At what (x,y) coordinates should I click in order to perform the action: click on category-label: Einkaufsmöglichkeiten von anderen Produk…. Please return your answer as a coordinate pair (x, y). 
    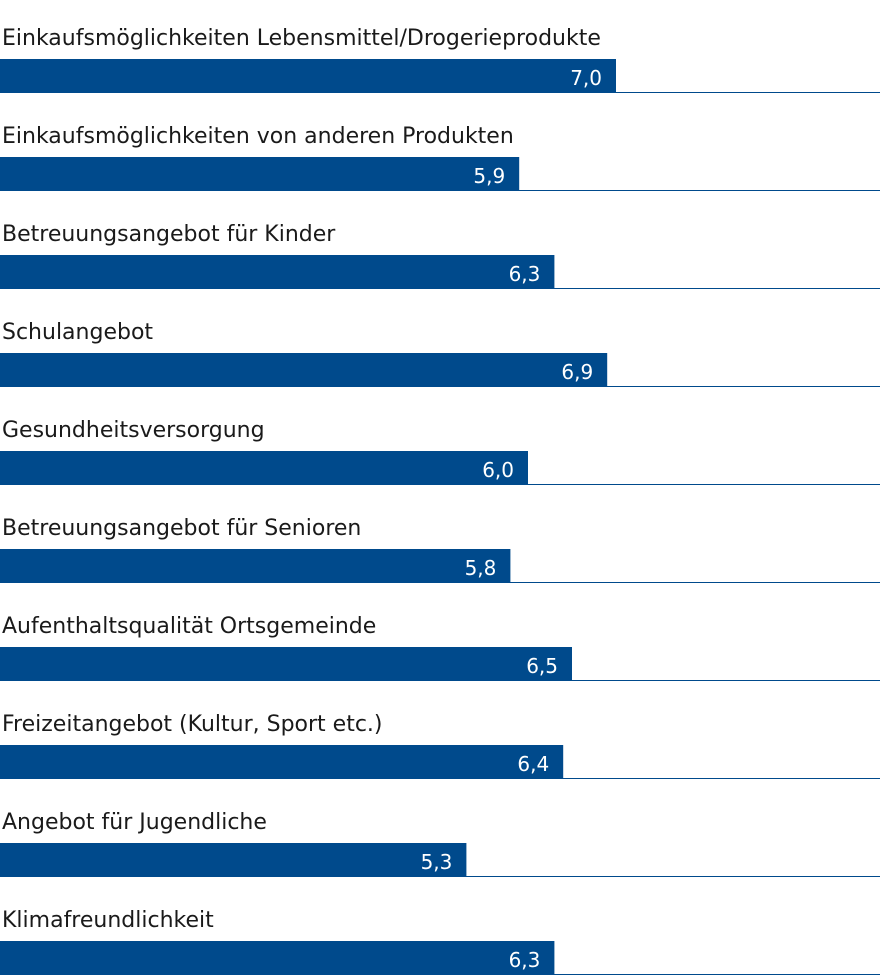
    Looking at the image, I should click on (258, 136).